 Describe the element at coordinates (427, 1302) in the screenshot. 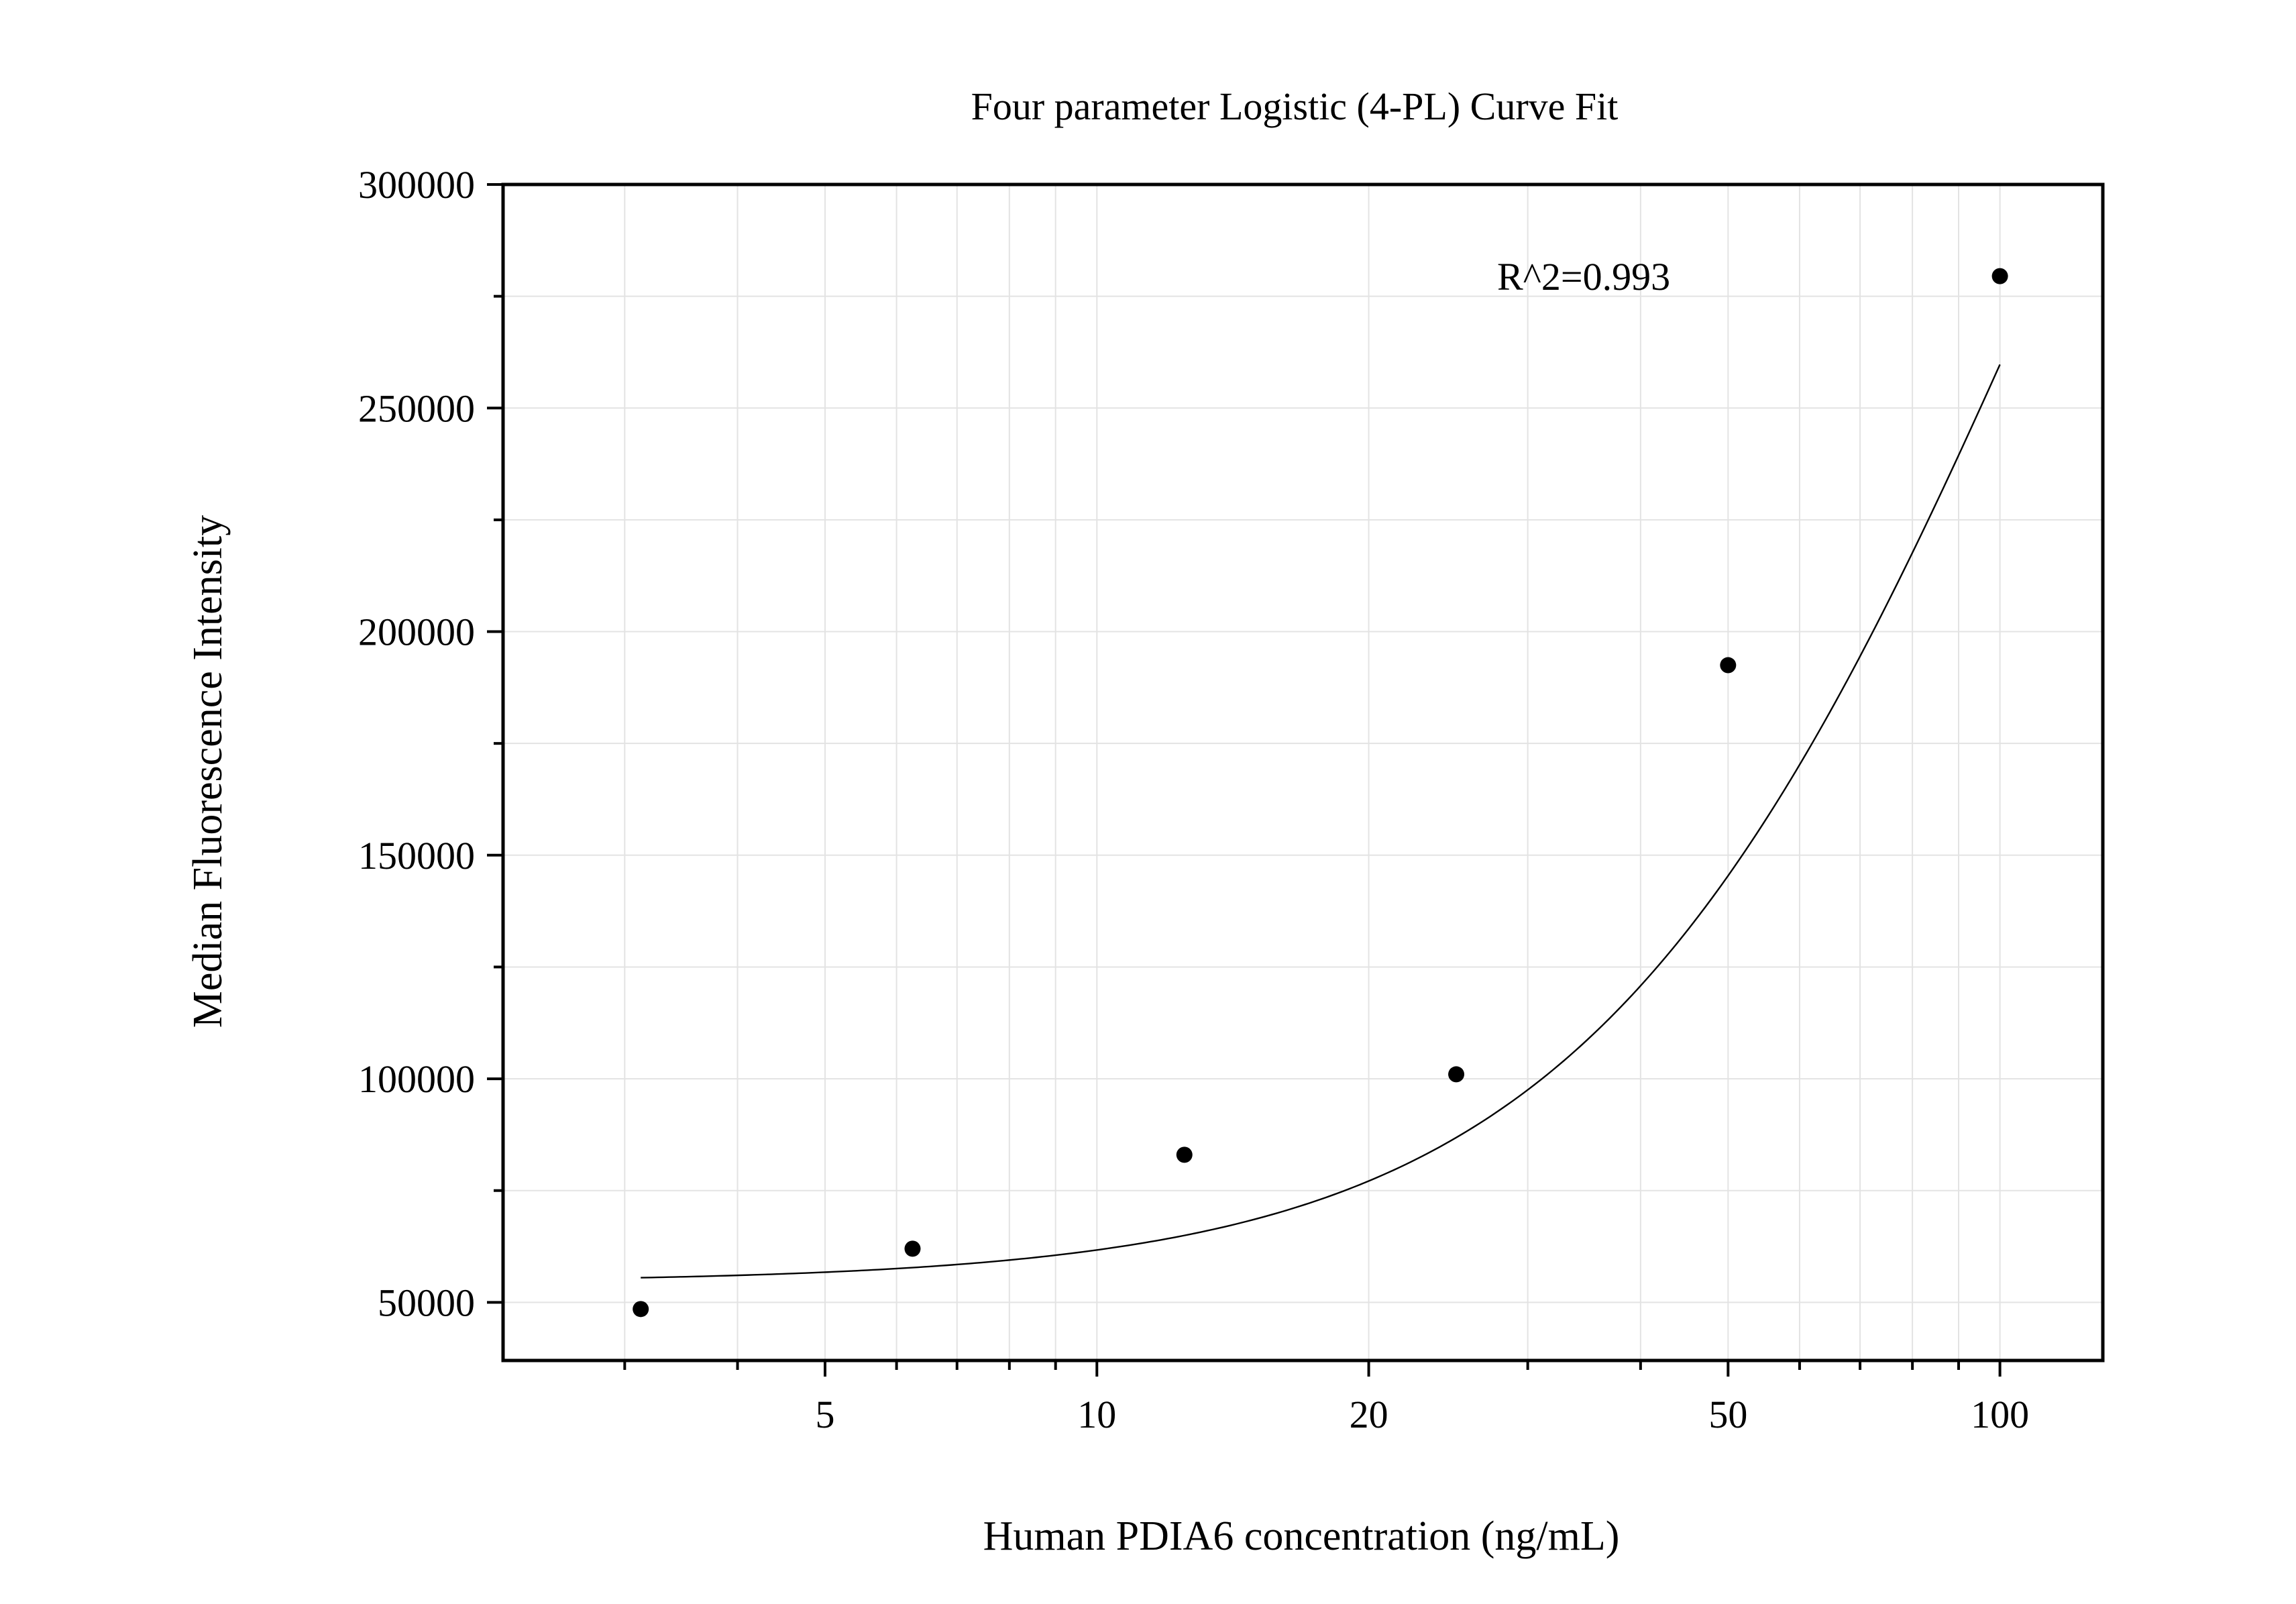

I see `y-tick-label: 50000` at that location.